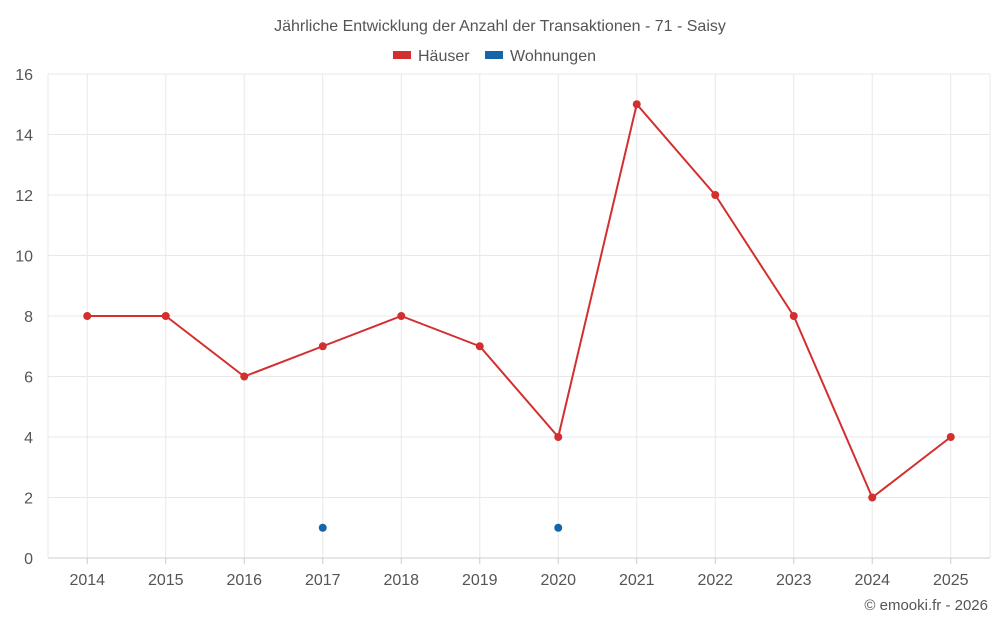  I want to click on y-tick-label: 16, so click(24, 75).